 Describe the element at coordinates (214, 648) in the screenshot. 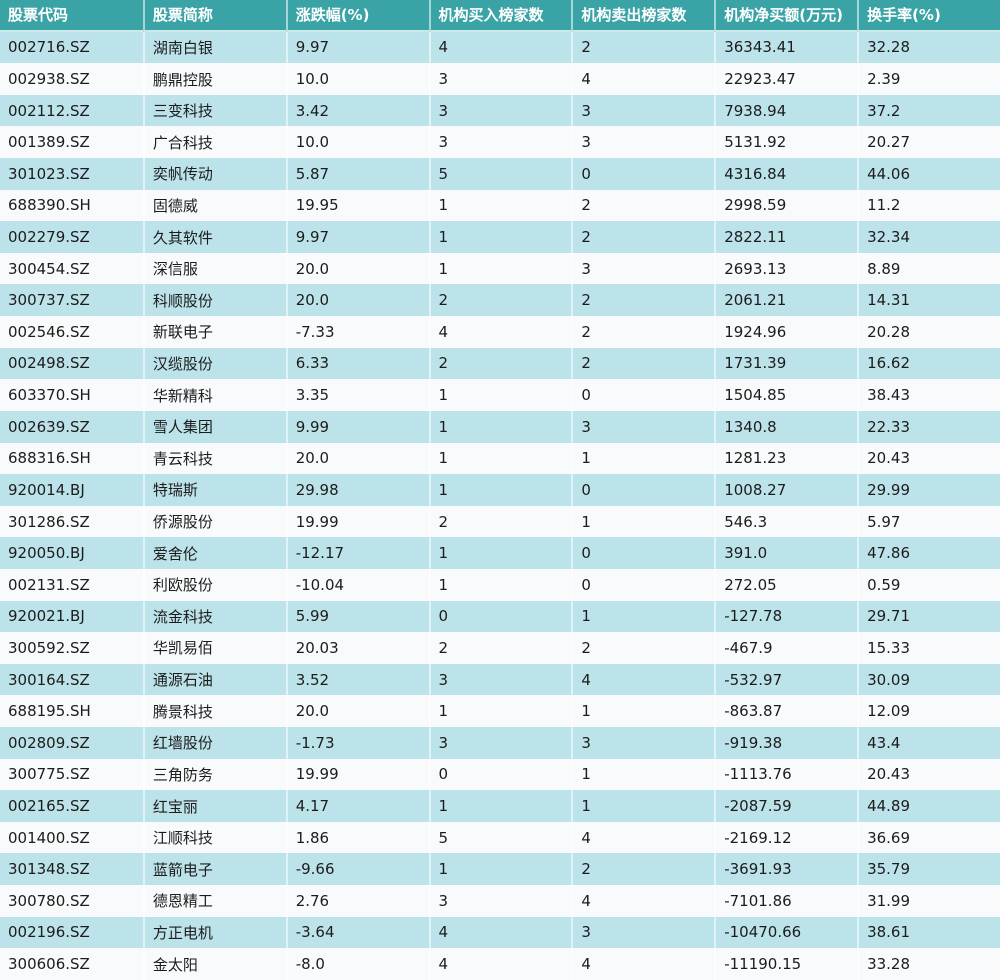

I see `cell-stock-name: 华凯易佰` at that location.